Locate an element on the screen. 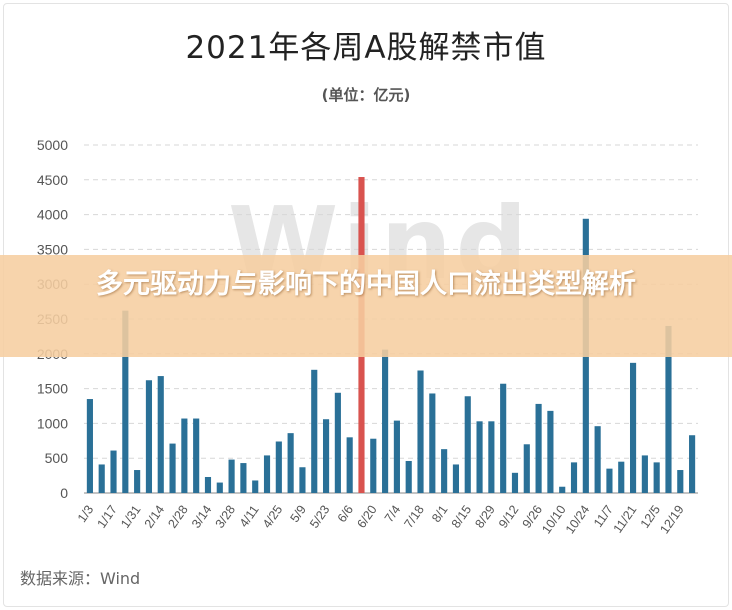  y-tick-label: 500 is located at coordinates (57, 458).